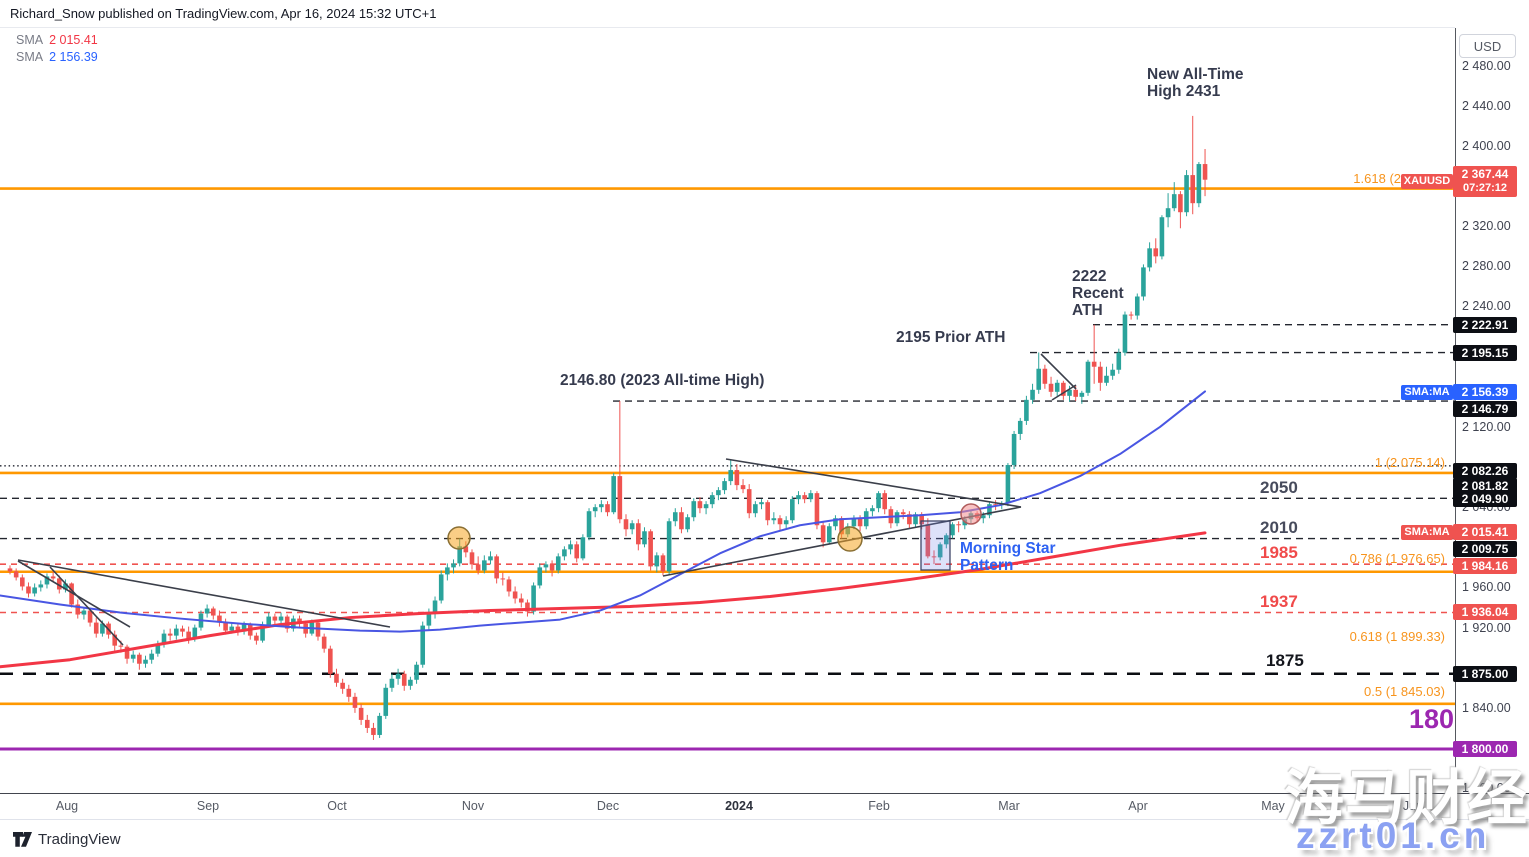 This screenshot has height=857, width=1529. I want to click on pattern-highlight-rect, so click(935, 545).